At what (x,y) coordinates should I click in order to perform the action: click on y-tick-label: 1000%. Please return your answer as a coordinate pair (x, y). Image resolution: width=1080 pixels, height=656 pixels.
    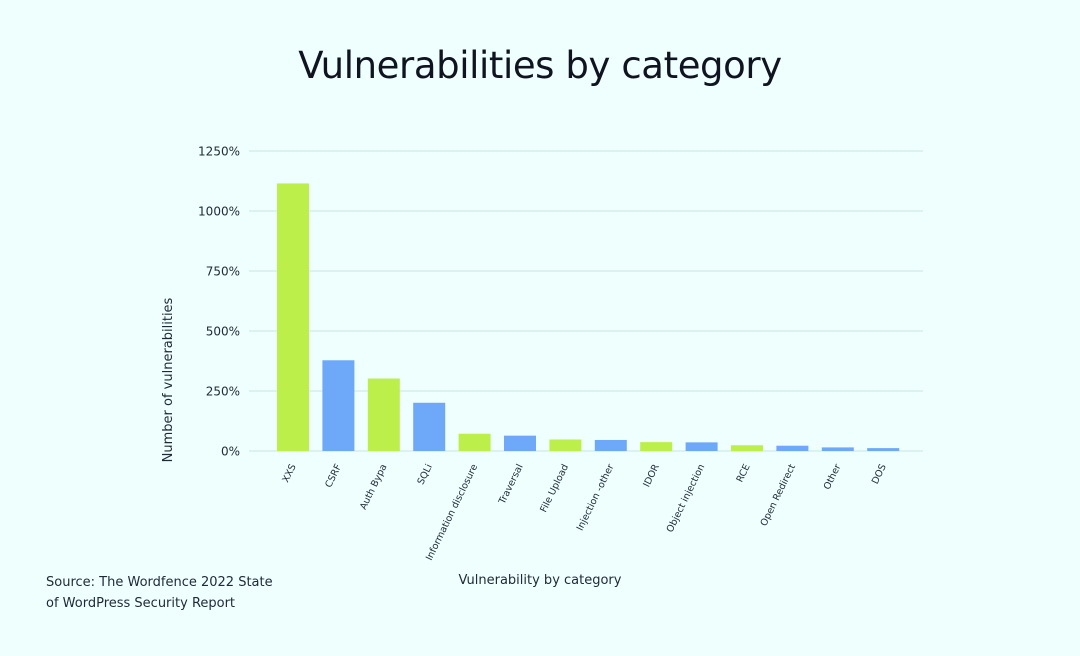
    Looking at the image, I should click on (219, 212).